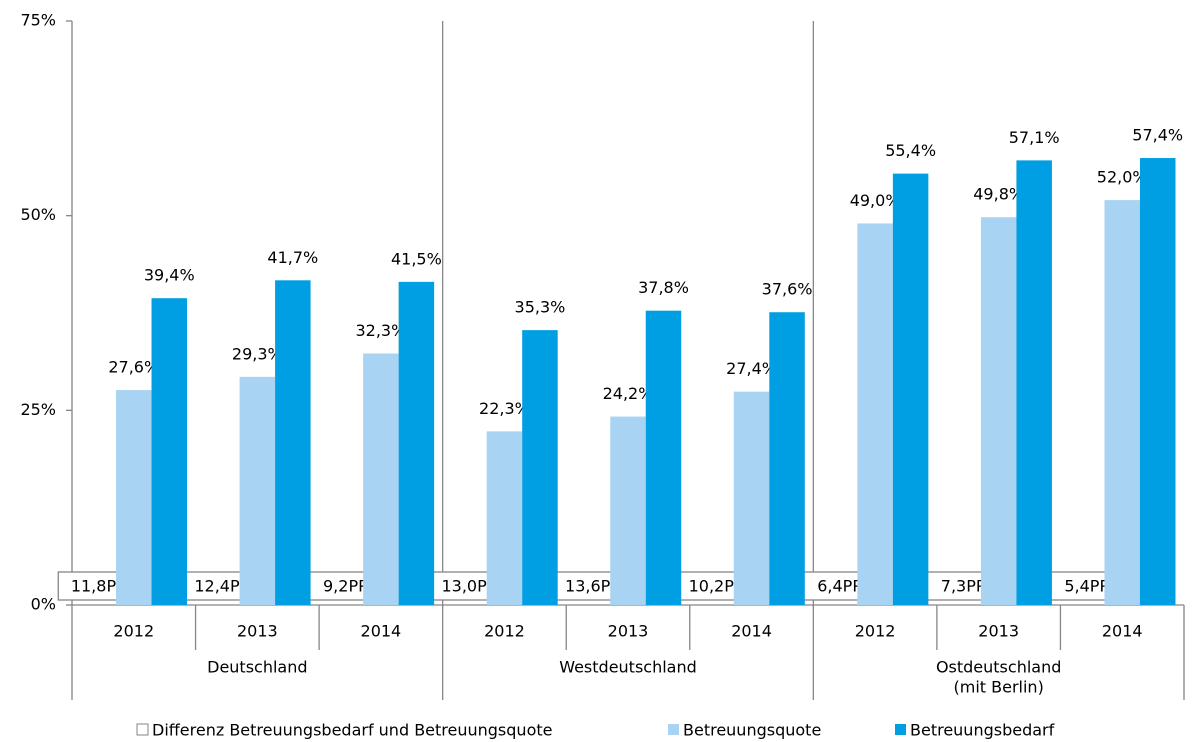 The image size is (1196, 742). I want to click on value-label: 39,4%, so click(169, 275).